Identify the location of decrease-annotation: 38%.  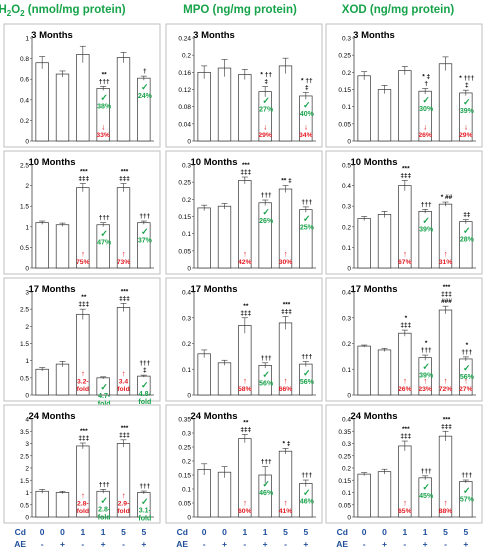
(104, 106).